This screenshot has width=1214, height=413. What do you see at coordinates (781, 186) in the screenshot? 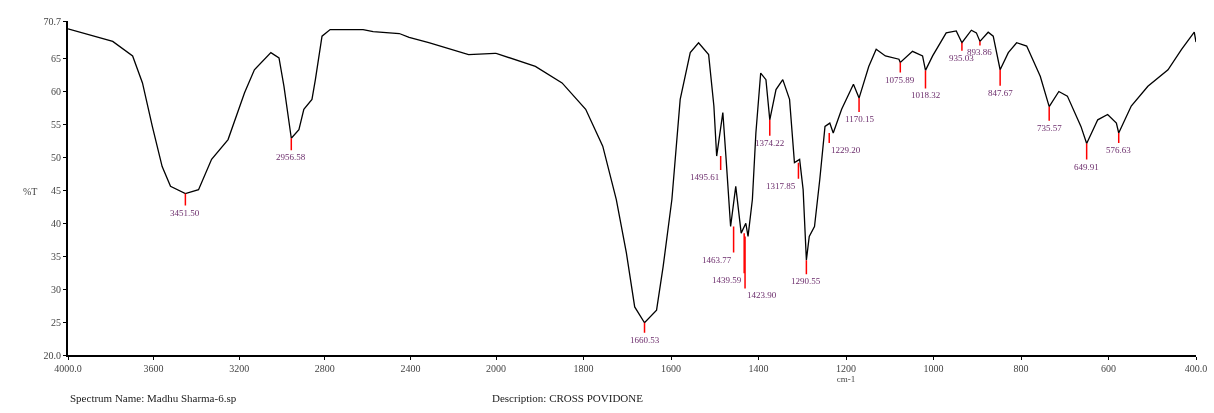
I see `annotation: 1317.85` at bounding box center [781, 186].